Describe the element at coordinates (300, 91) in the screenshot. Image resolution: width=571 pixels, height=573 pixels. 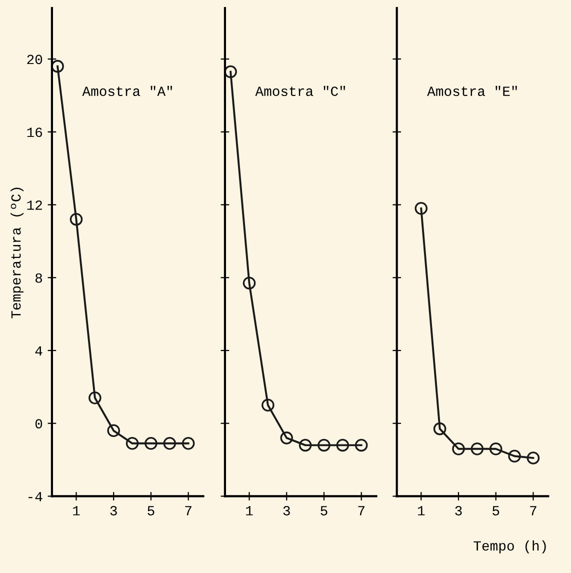
I see `annotation: Amostra "C"` at that location.